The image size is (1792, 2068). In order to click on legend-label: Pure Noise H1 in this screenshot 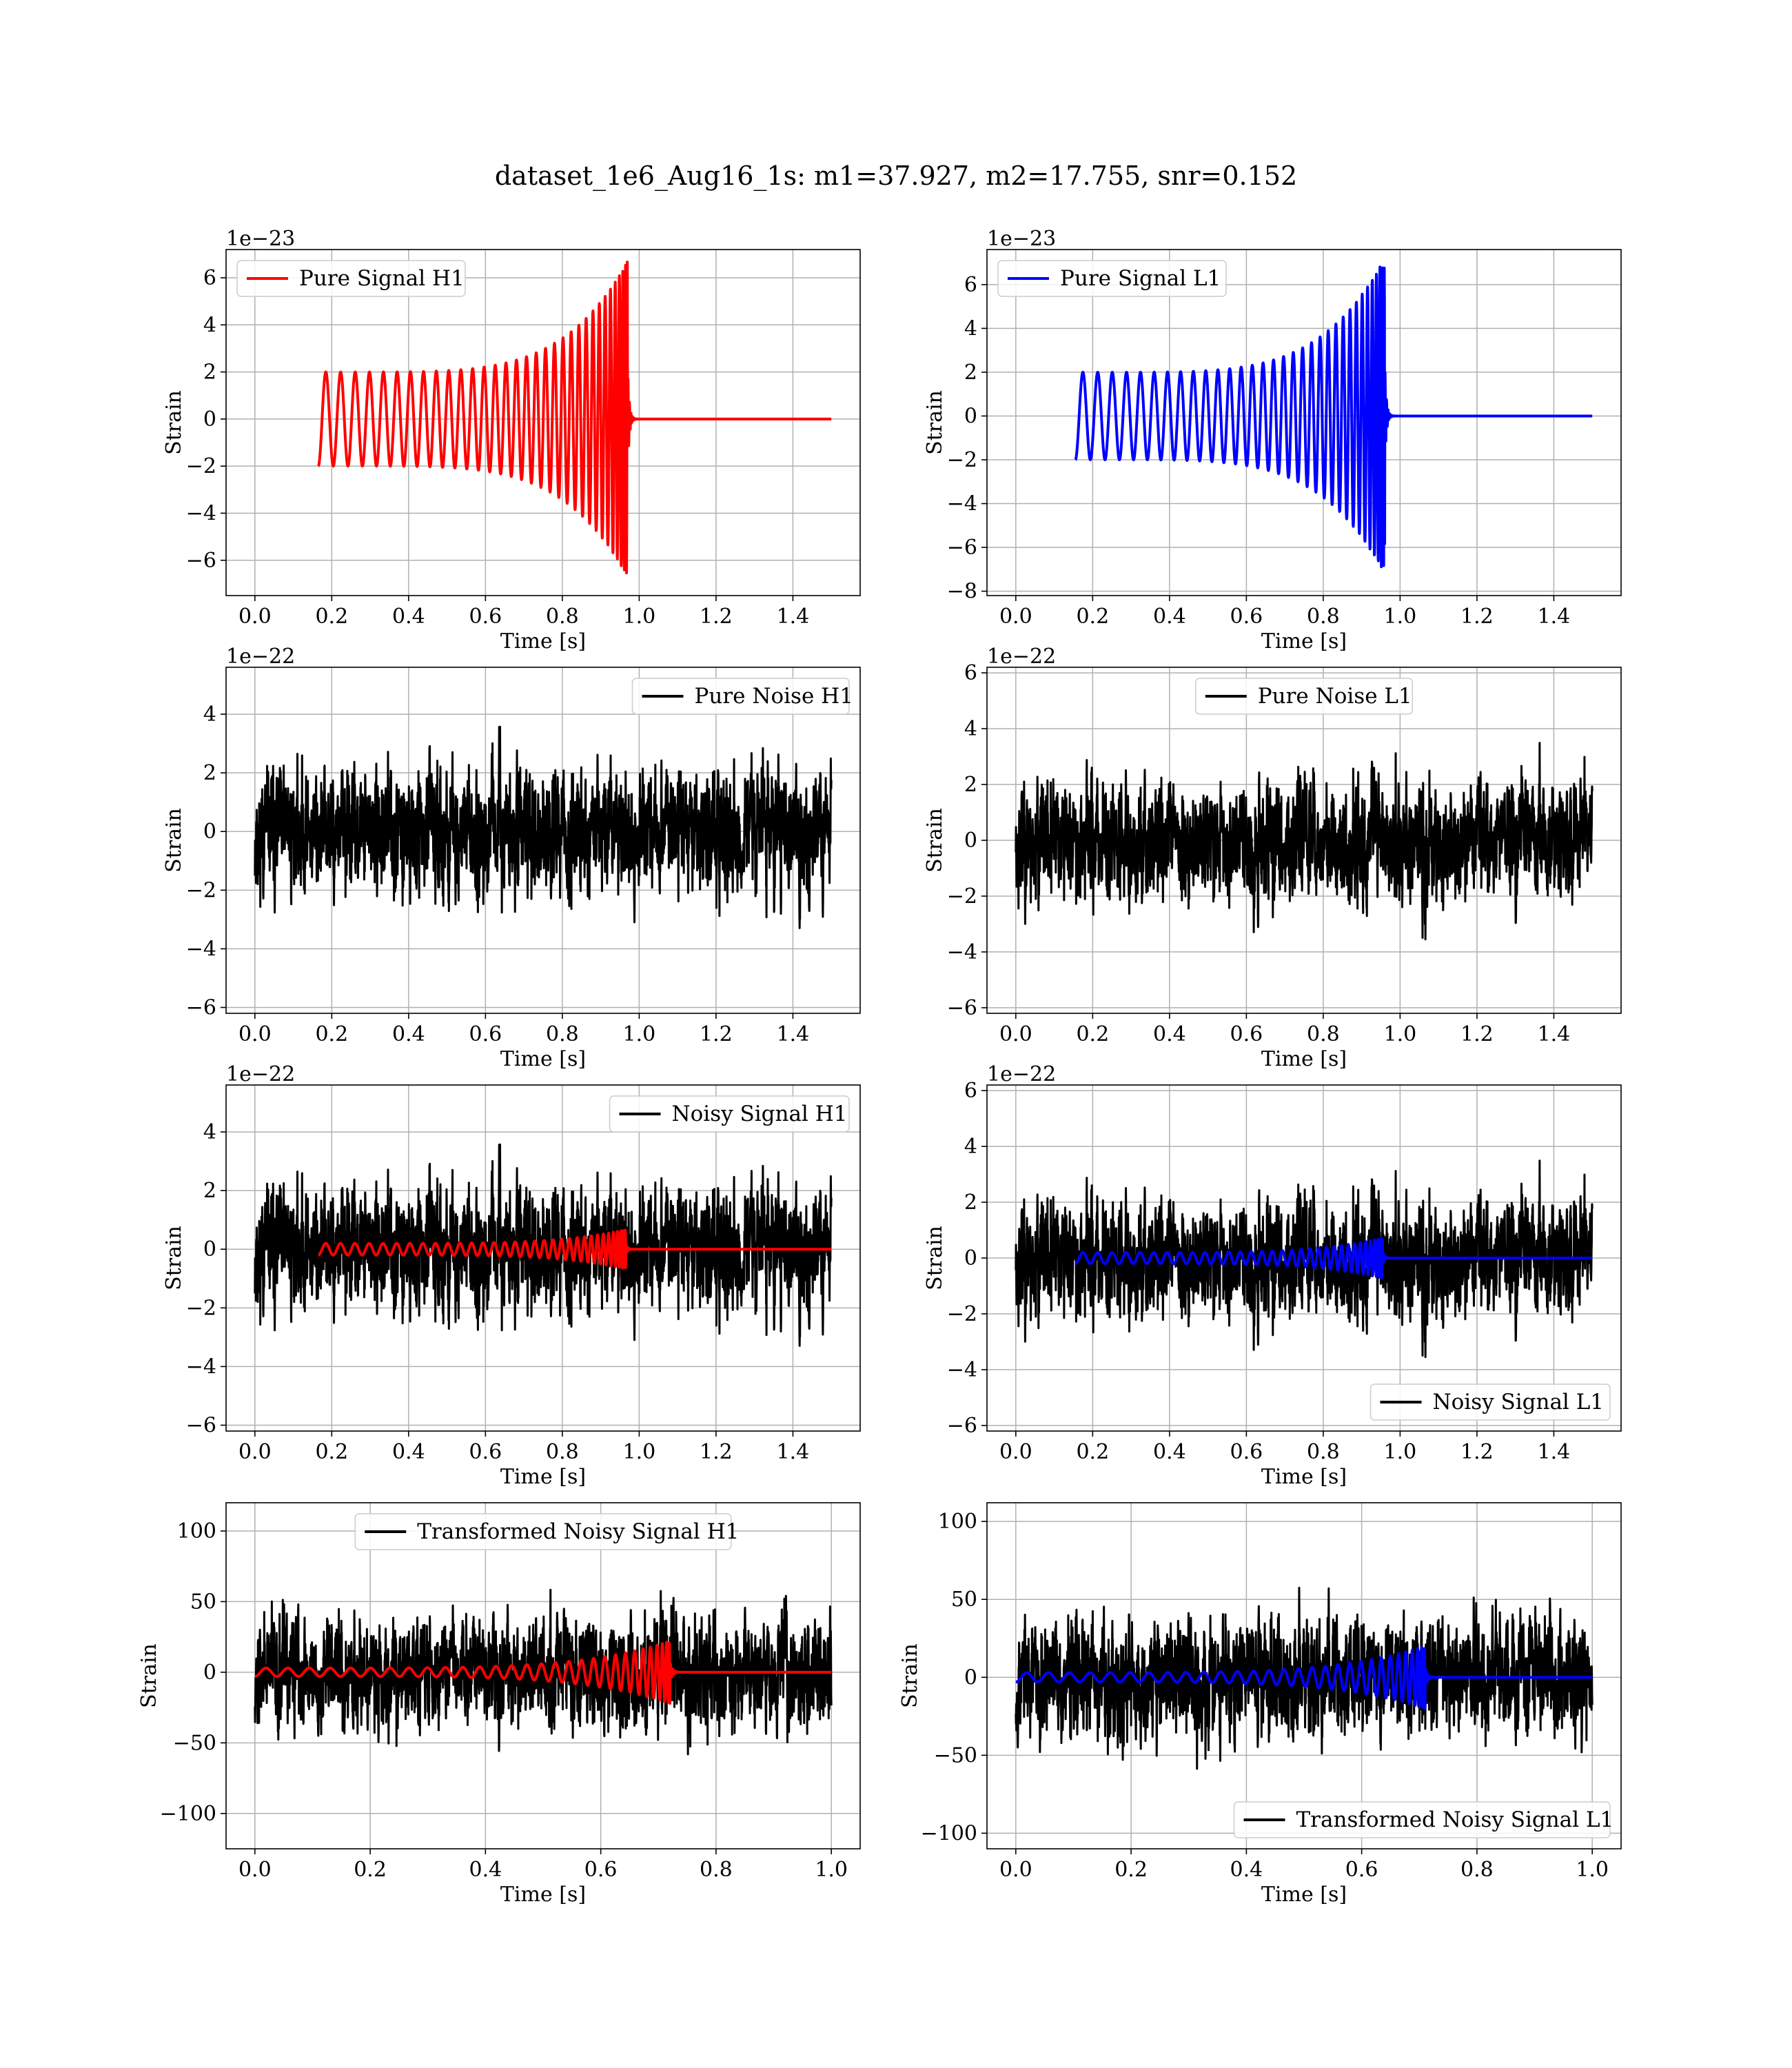, I will do `click(774, 696)`.